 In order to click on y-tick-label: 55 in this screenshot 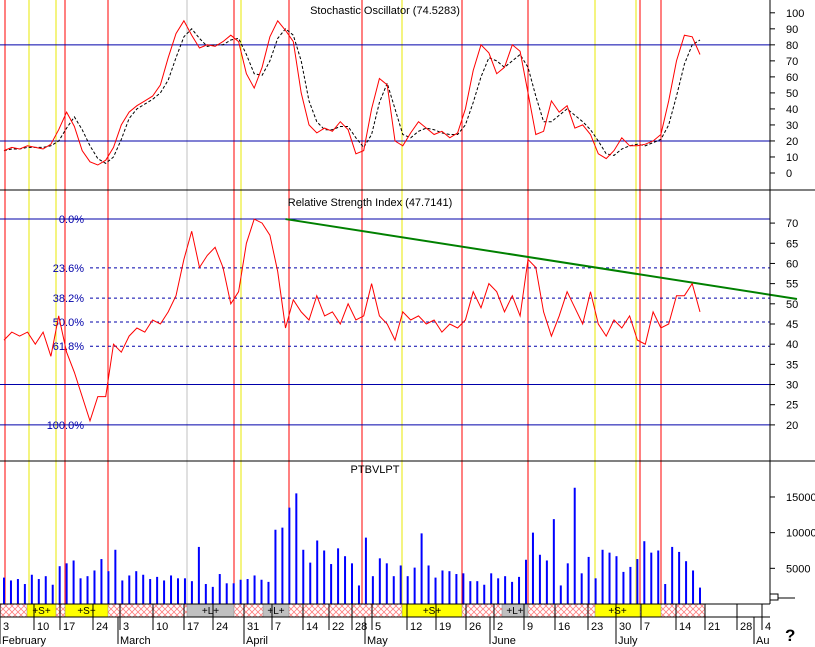, I will do `click(792, 285)`.